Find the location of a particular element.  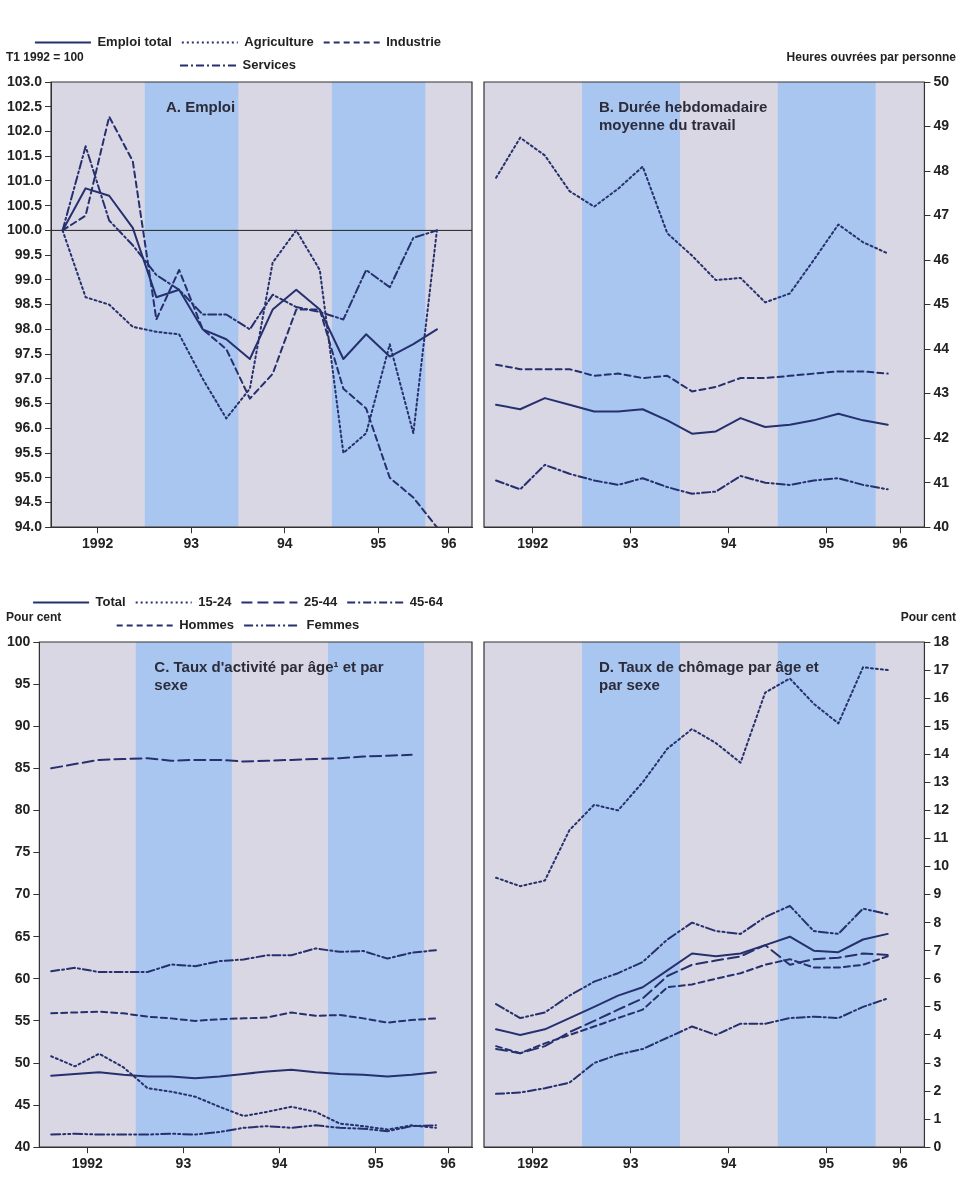

y-tick-label: 60 is located at coordinates (22, 977).